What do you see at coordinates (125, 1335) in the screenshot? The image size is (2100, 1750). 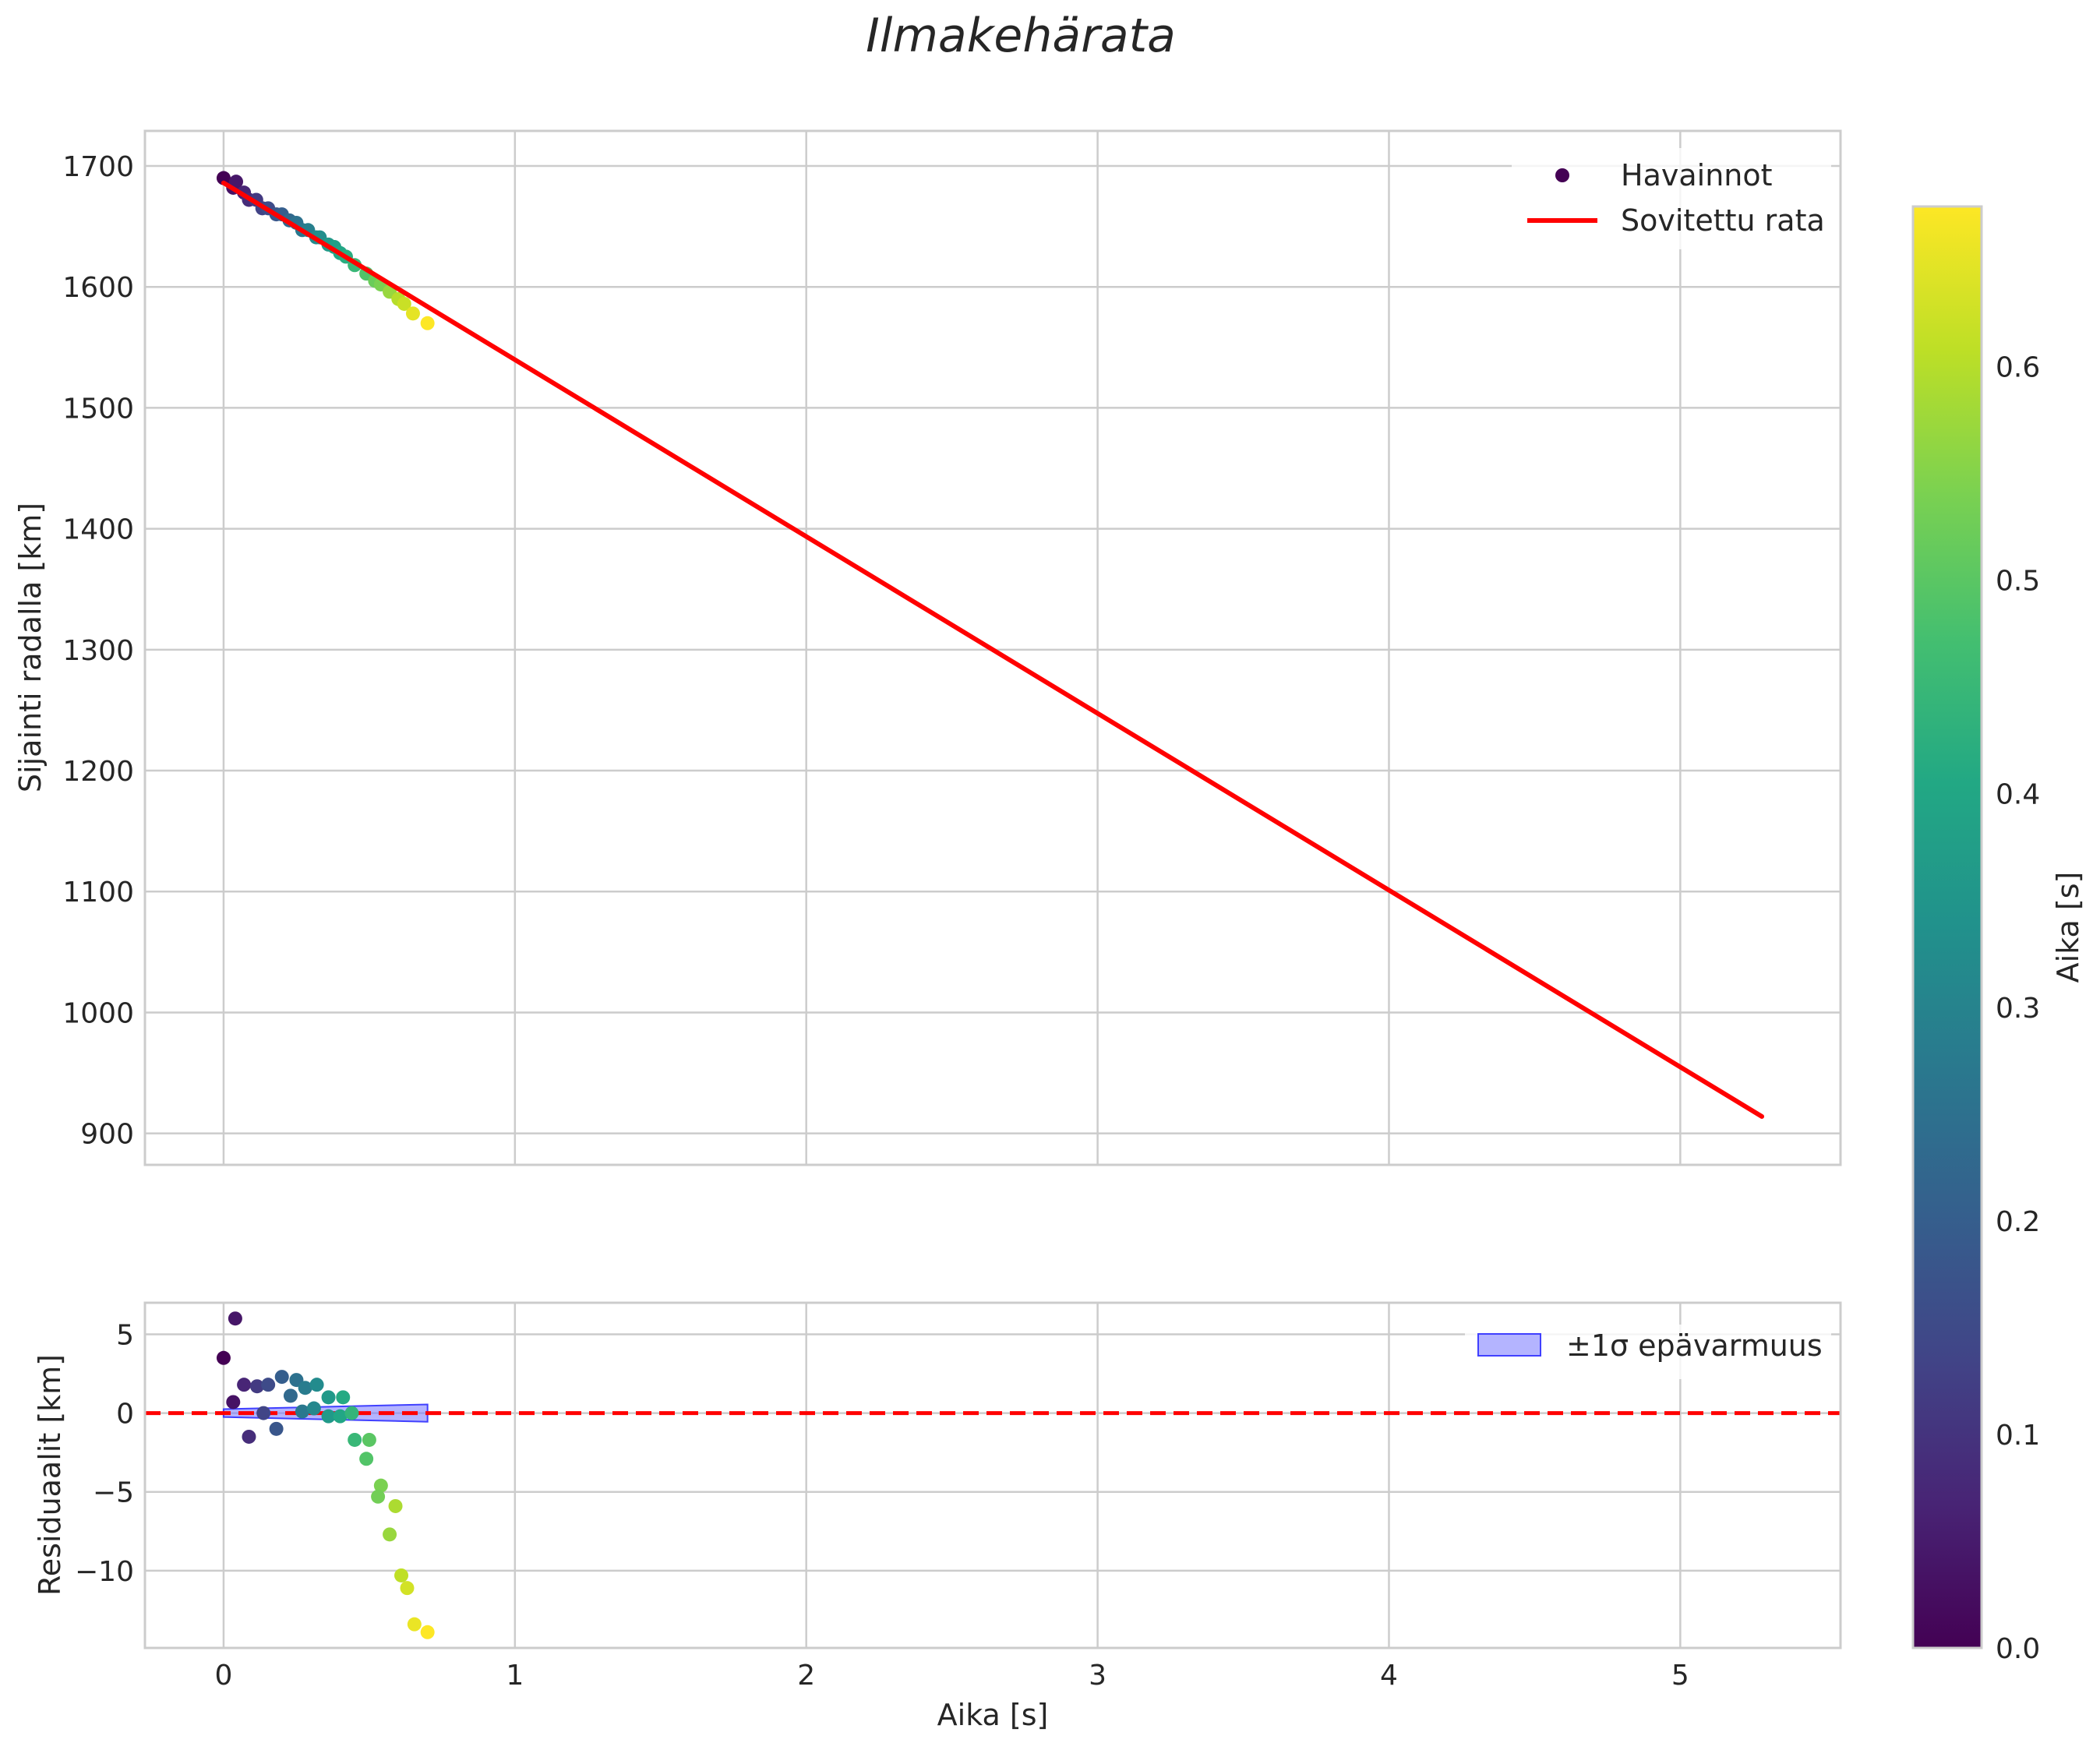 I see `residual-y-tick-label: 5` at bounding box center [125, 1335].